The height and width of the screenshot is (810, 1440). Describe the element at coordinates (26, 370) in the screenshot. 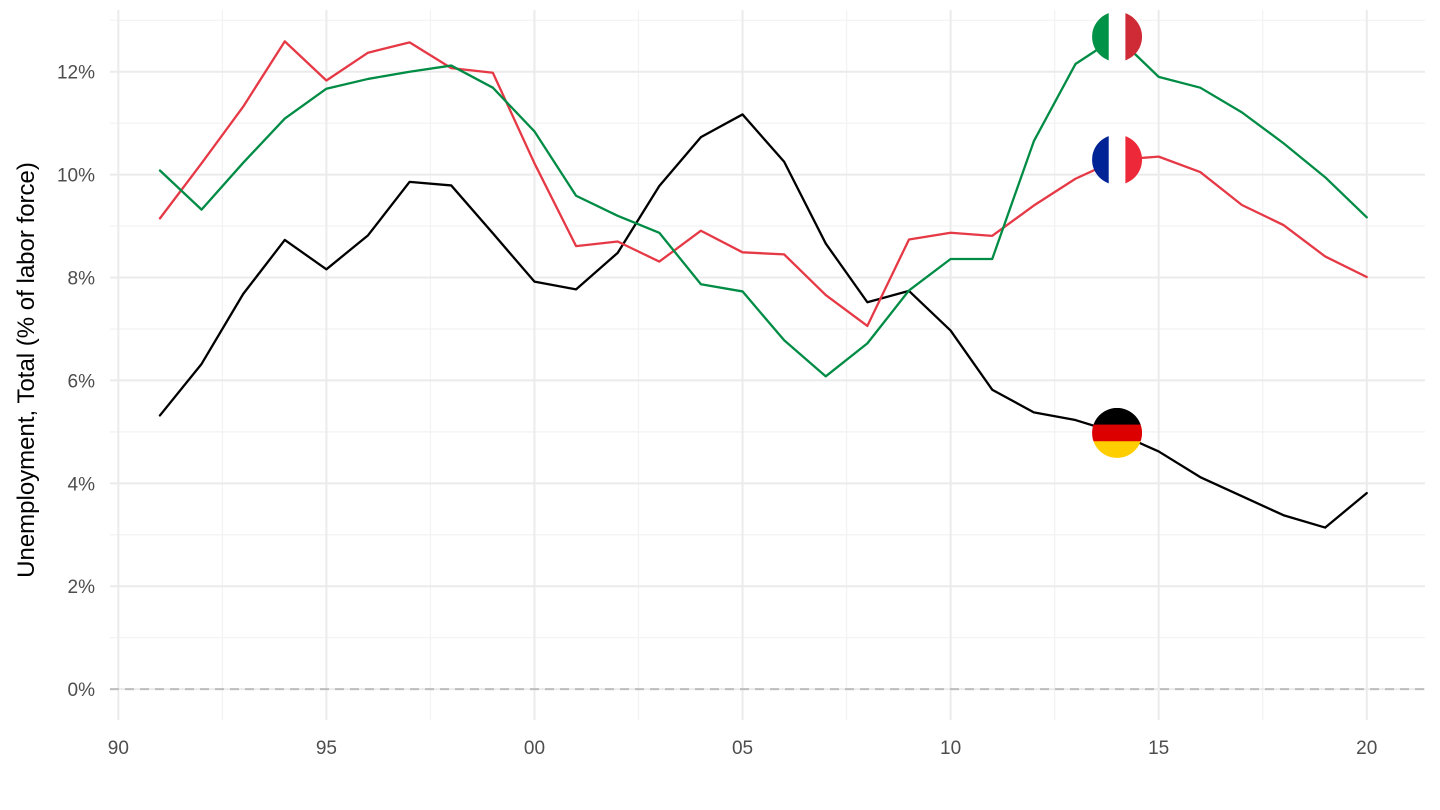

I see `y-axis-title: Unemployment, Total (% of labor force)` at that location.